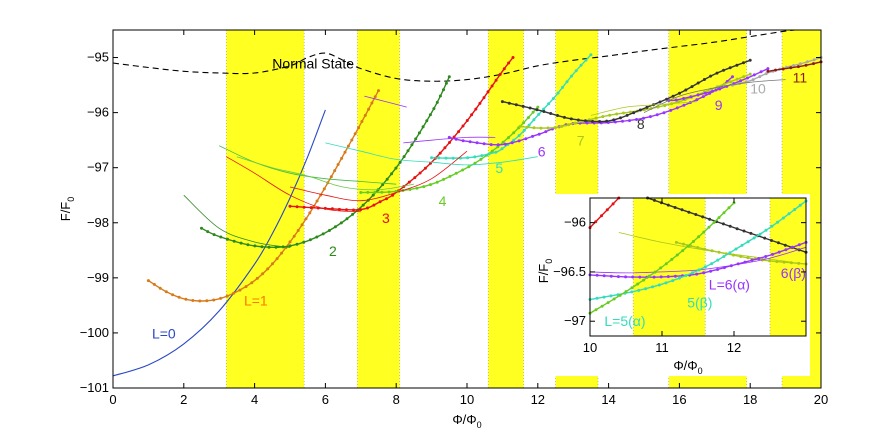 Image resolution: width=872 pixels, height=436 pixels. What do you see at coordinates (821, 399) in the screenshot?
I see `x-tick-label: 20` at bounding box center [821, 399].